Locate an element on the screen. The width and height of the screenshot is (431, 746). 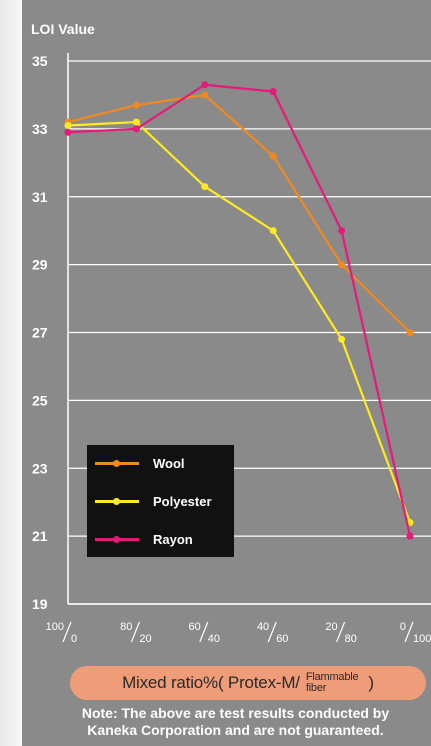
y-tick-label: 35 is located at coordinates (40, 61).